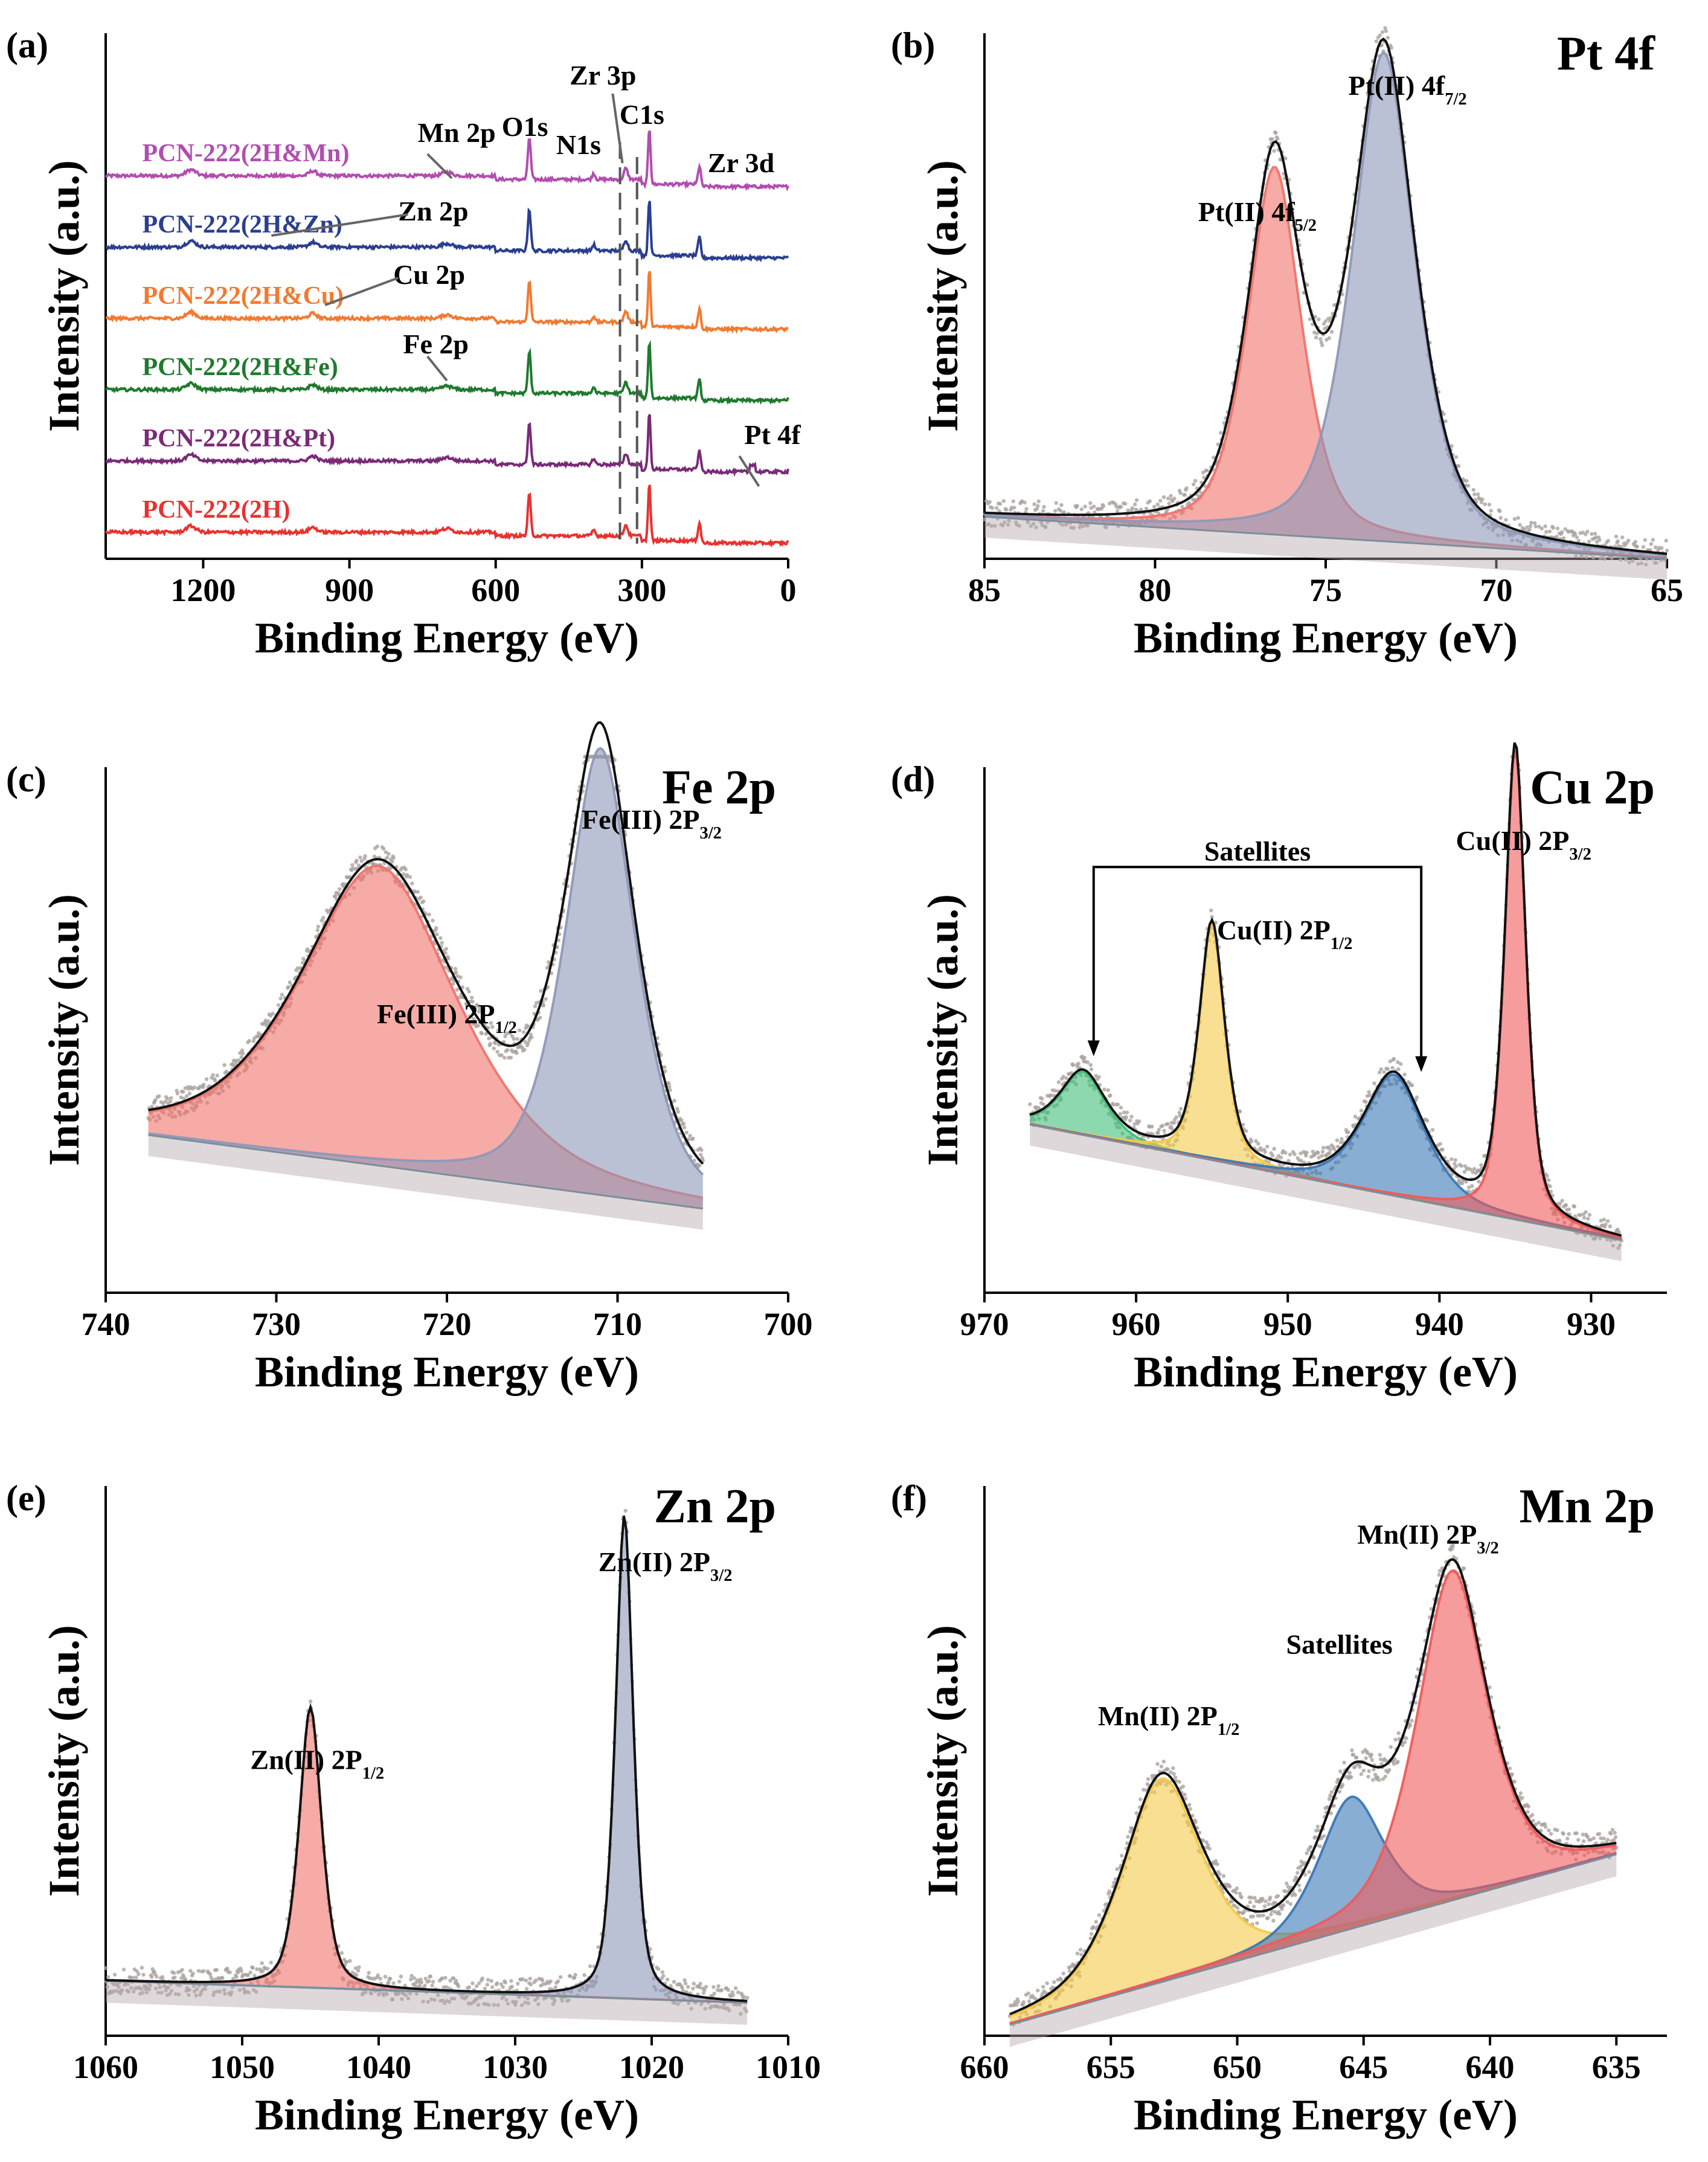 The height and width of the screenshot is (2162, 1708). I want to click on peak-label: Fe(III) 2P1/2, so click(447, 1018).